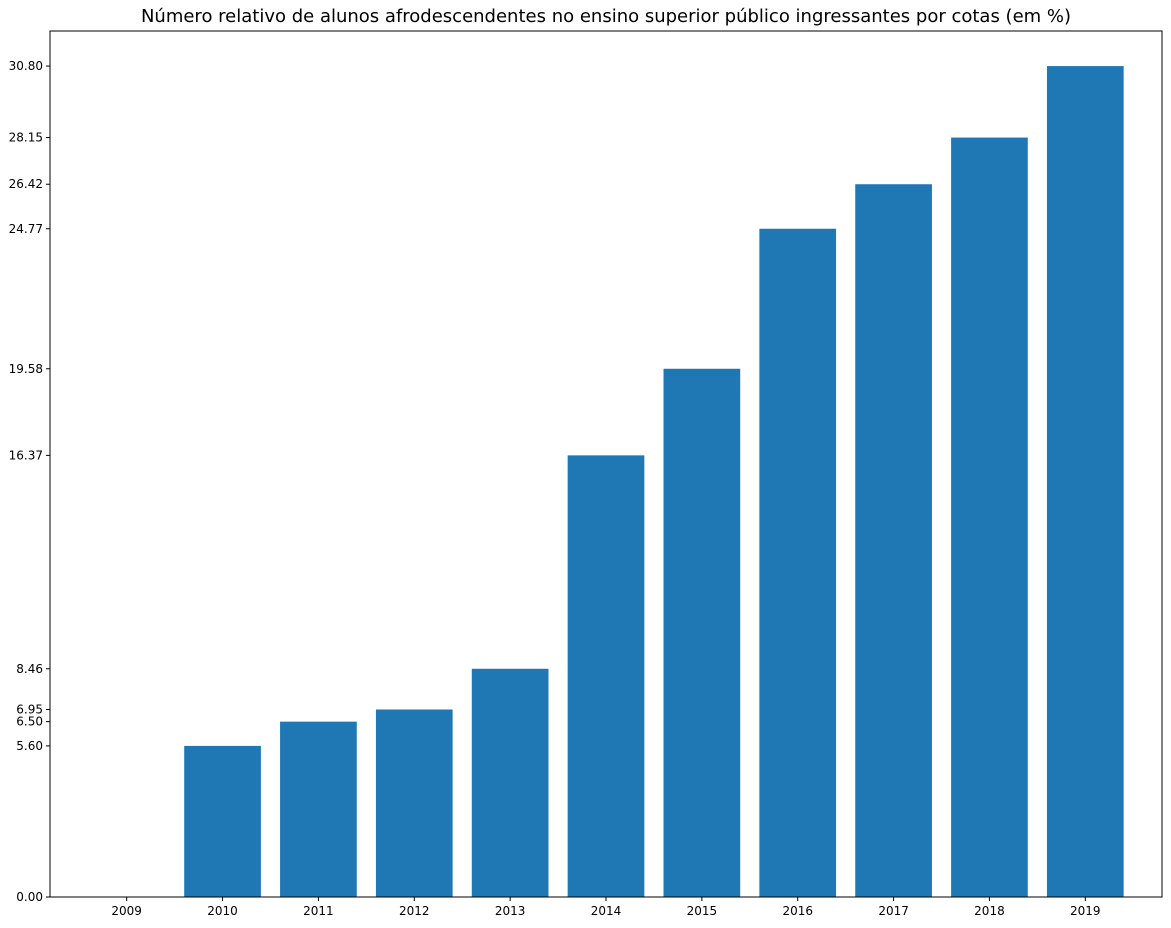 The height and width of the screenshot is (928, 1171). I want to click on y-tick-label: 0.00, so click(29, 897).